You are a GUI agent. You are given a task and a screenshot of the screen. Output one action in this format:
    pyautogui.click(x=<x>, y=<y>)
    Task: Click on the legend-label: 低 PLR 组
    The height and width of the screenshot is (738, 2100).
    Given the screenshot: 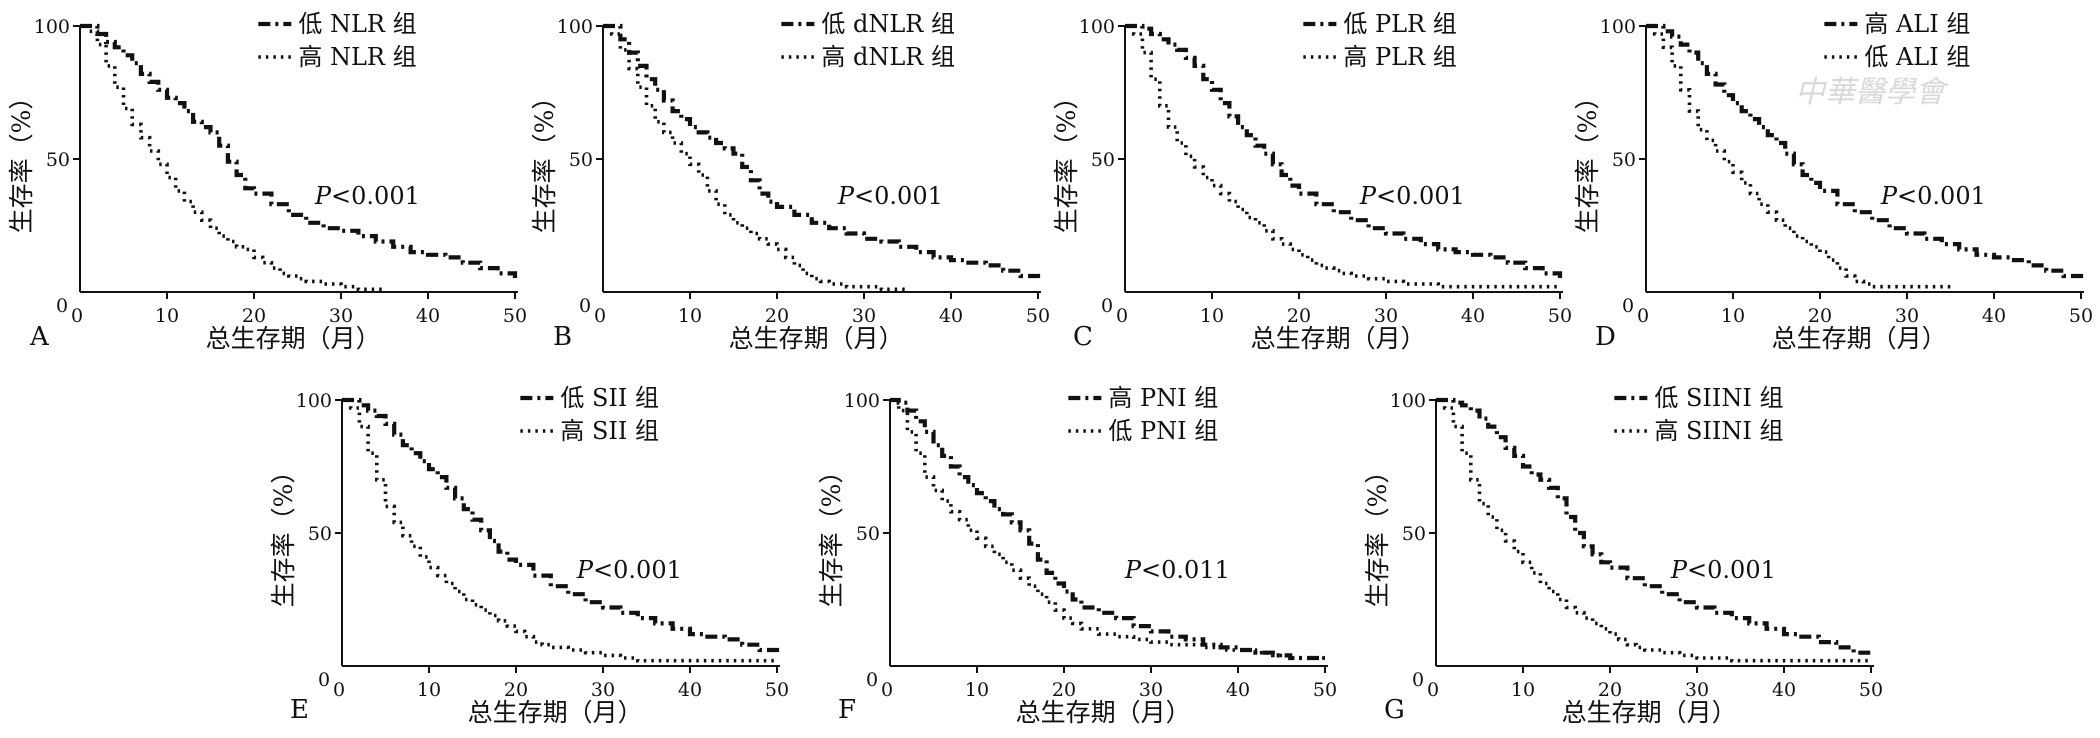 What is the action you would take?
    pyautogui.click(x=1399, y=24)
    